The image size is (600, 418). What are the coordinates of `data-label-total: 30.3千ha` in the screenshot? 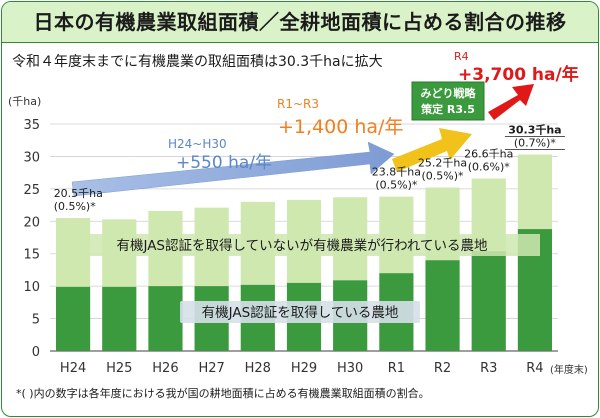 It's located at (534, 129).